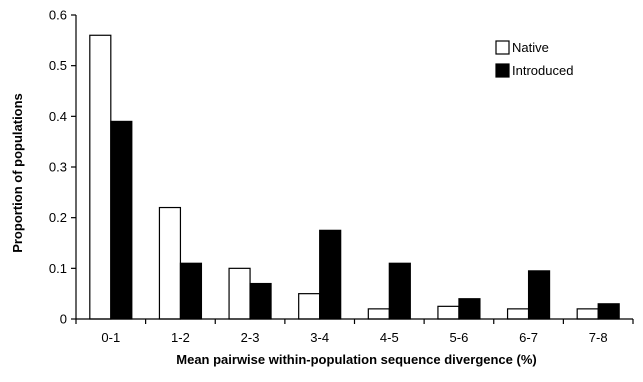  I want to click on x-tick-label: 7-8, so click(598, 337).